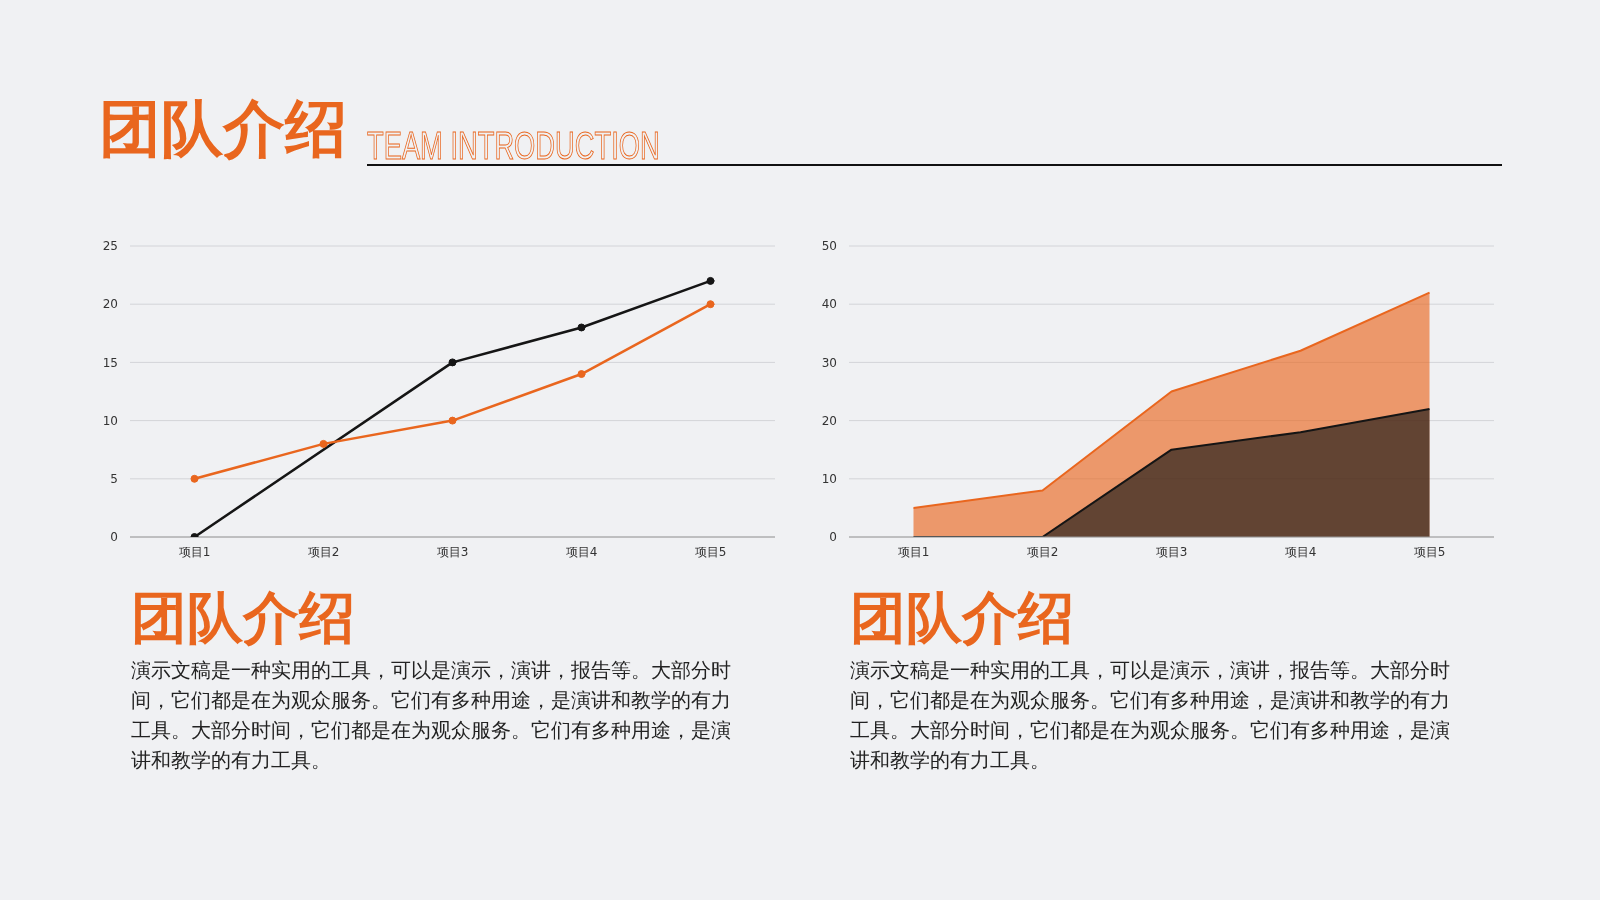 This screenshot has height=900, width=1600. Describe the element at coordinates (110, 246) in the screenshot. I see `y-tick-label: 25` at that location.